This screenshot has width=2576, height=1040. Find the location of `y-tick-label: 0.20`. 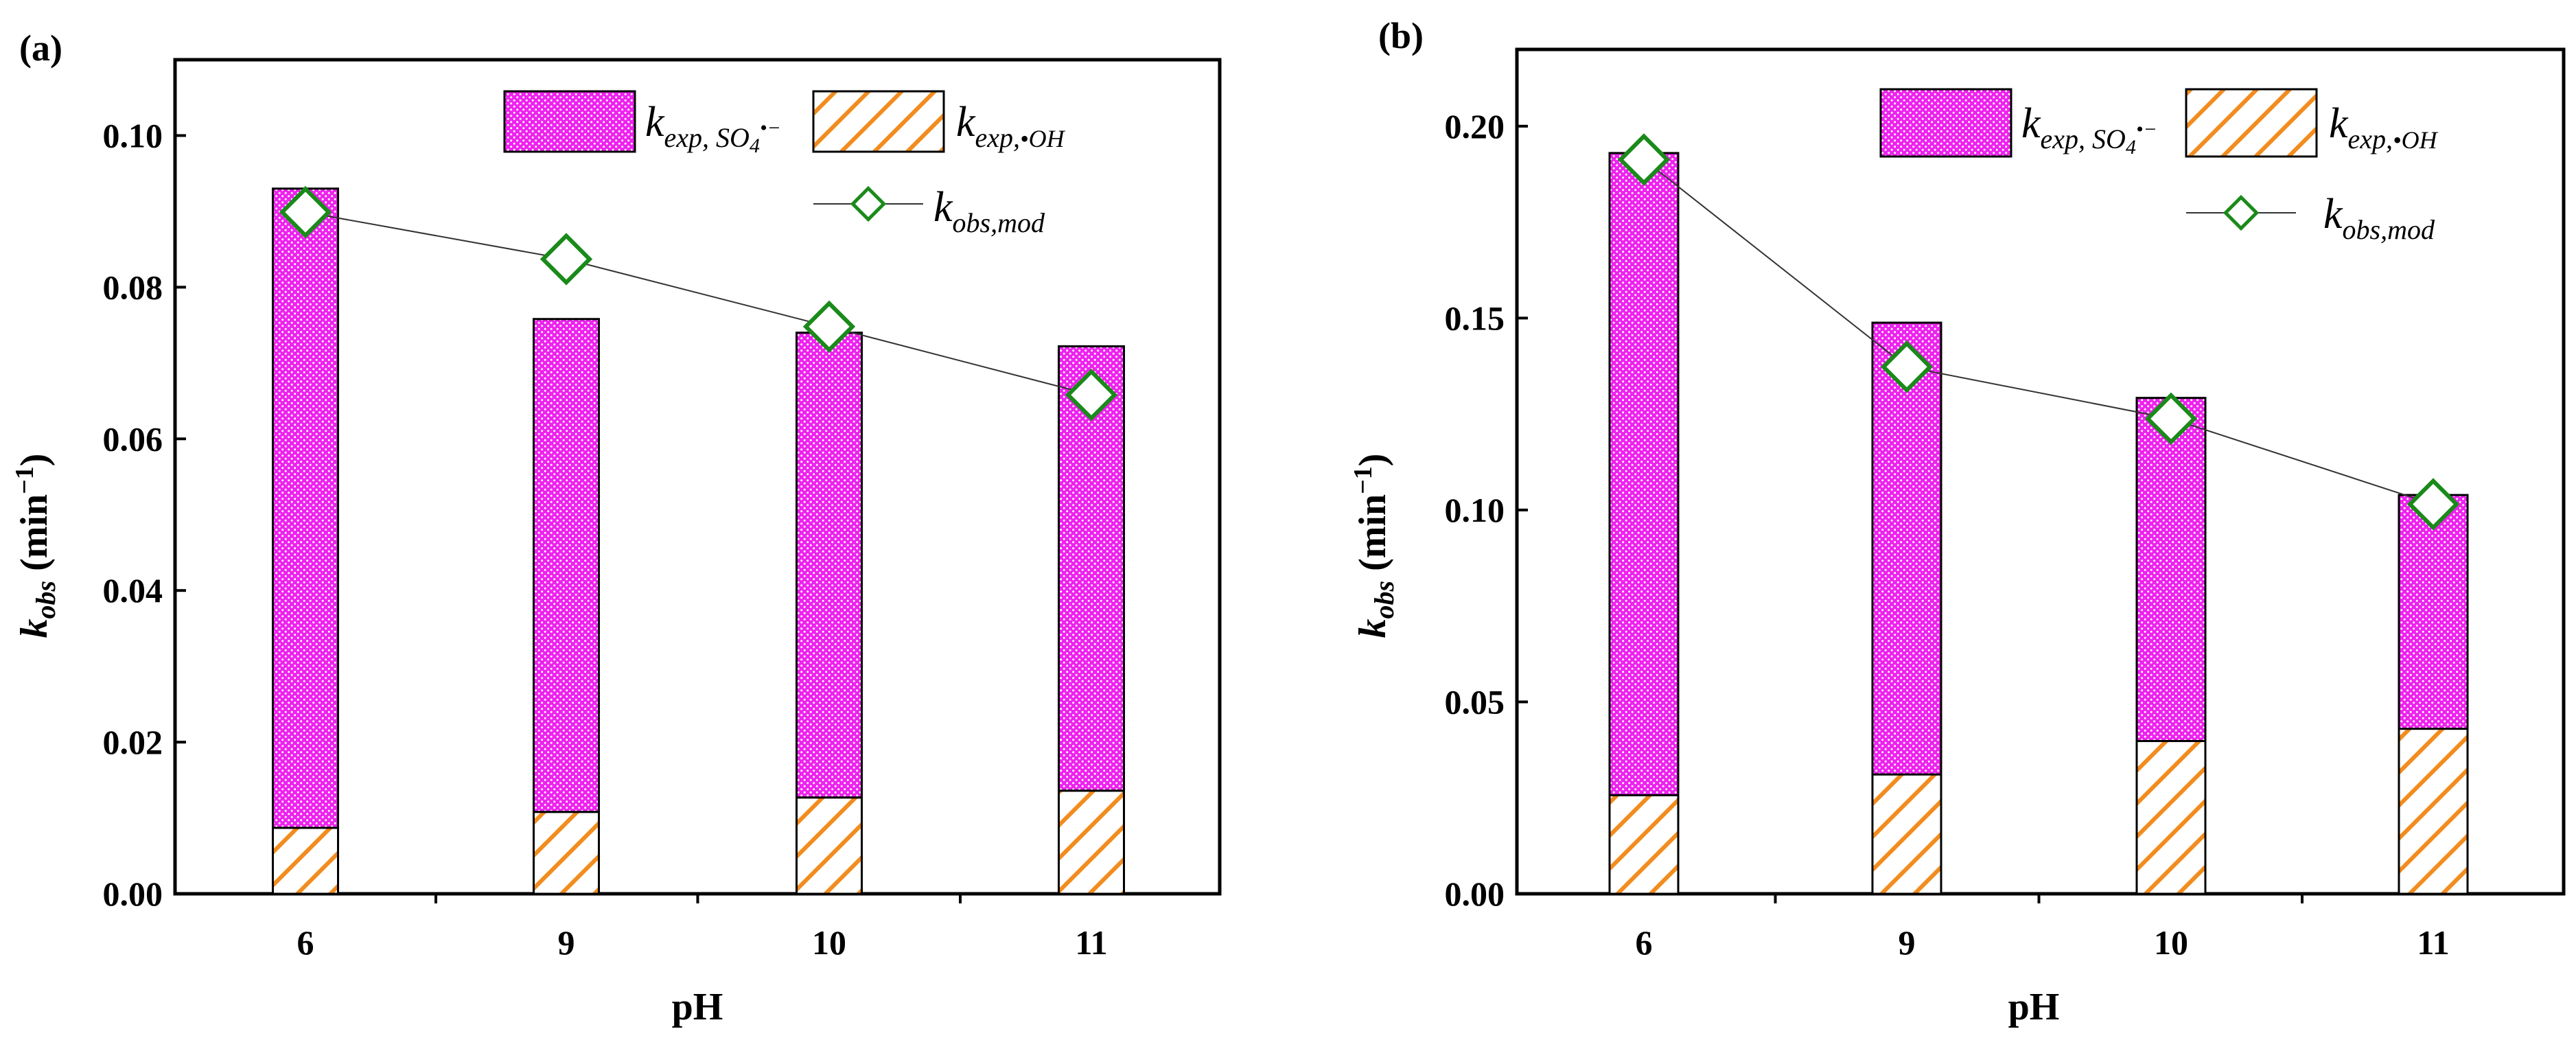

y-tick-label: 0.20 is located at coordinates (1475, 126).